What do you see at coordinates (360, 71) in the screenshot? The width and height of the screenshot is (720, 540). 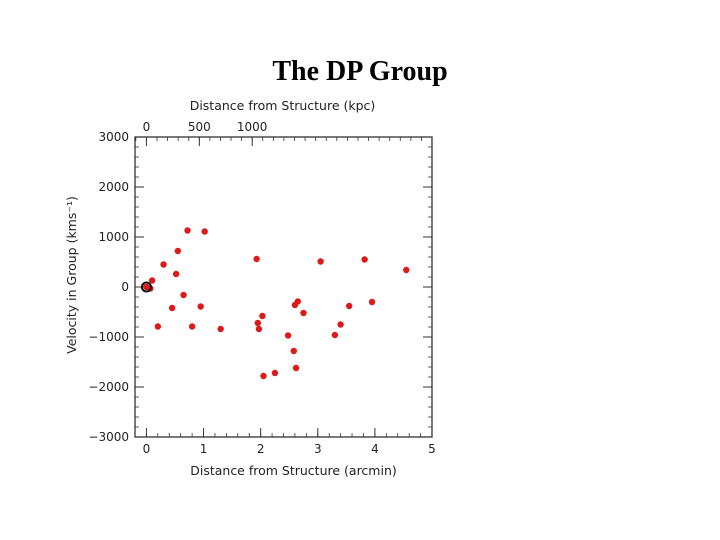 I see `slide-title: The DP Group` at bounding box center [360, 71].